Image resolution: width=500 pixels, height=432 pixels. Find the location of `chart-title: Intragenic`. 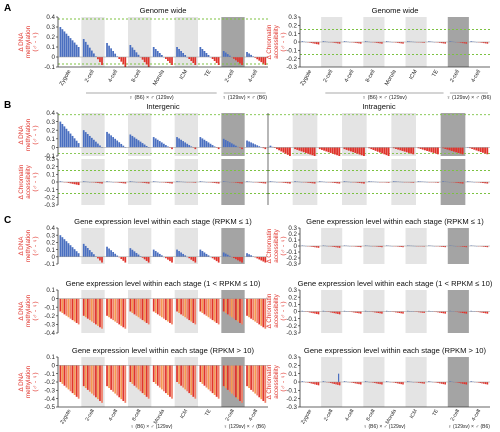

chart-title: Intragenic is located at coordinates (379, 106).